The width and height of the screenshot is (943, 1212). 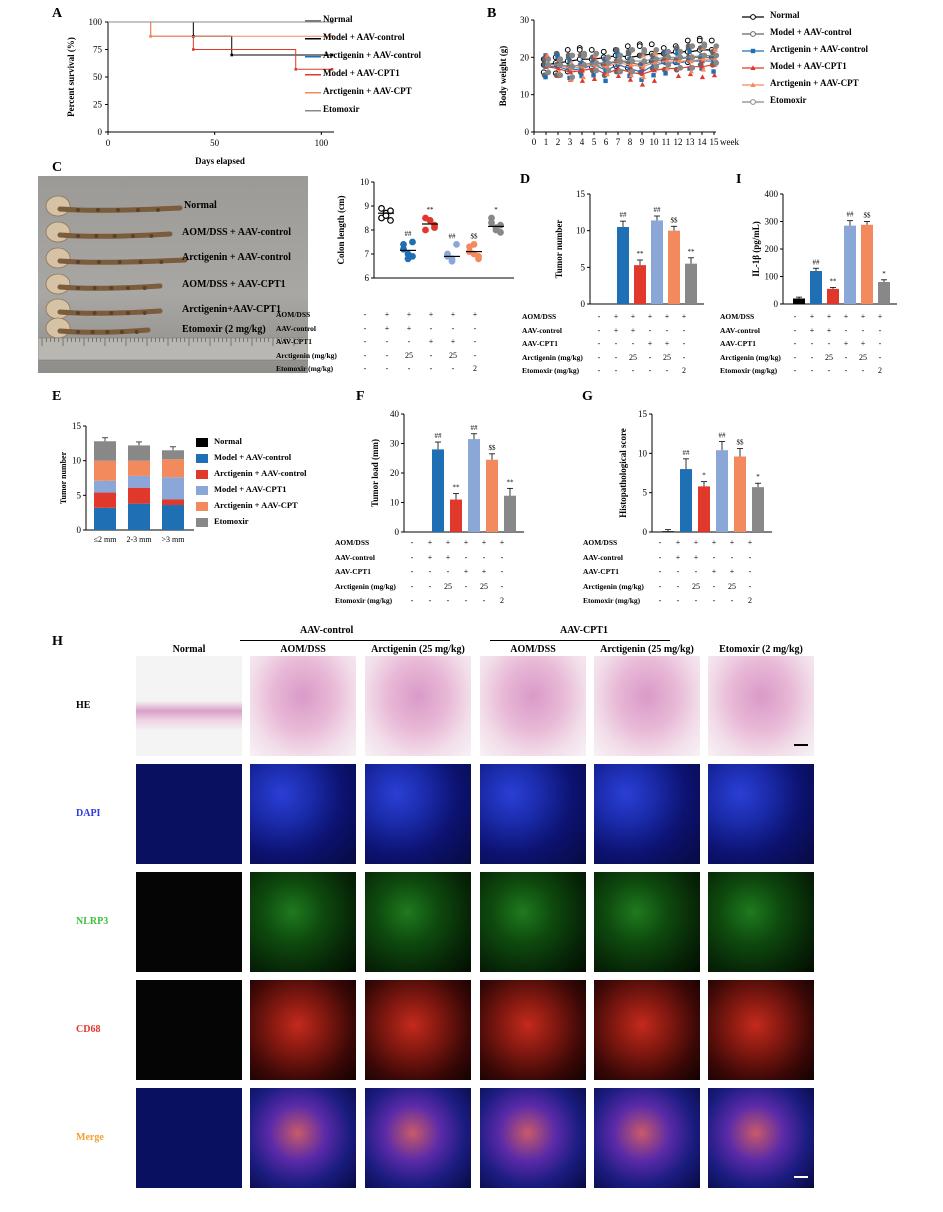 I want to click on weight-x-tick-label: 0, so click(x=534, y=142).